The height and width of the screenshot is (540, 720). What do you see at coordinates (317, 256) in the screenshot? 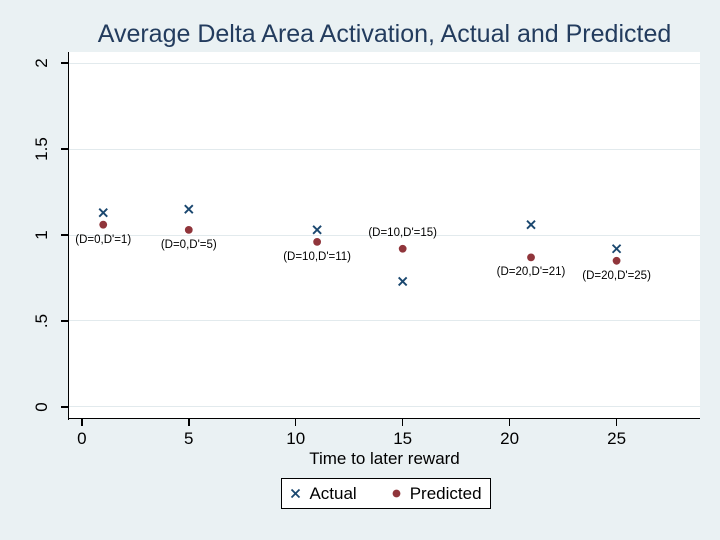
I see `point-annotation: (D=10,D'=11)` at bounding box center [317, 256].